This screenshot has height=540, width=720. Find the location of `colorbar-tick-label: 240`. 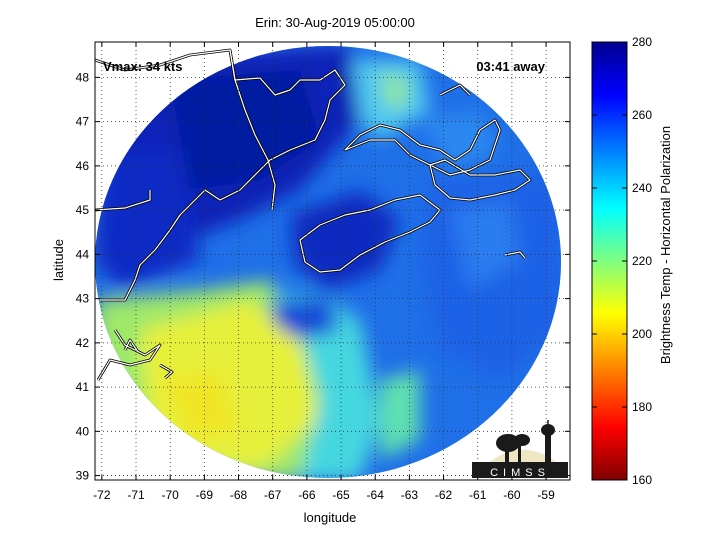

colorbar-tick-label: 240 is located at coordinates (642, 188).